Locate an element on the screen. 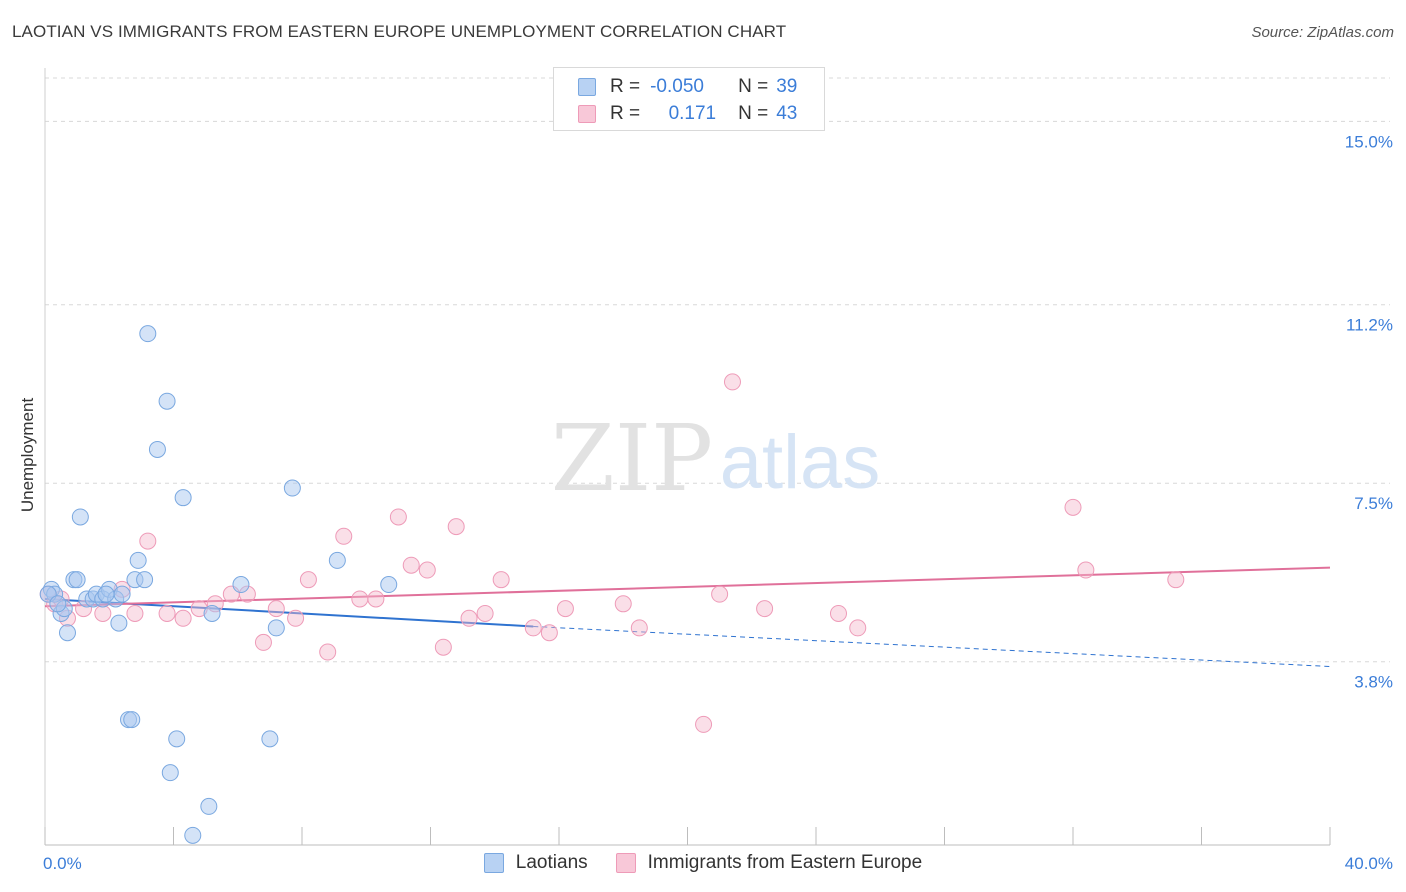 The image size is (1406, 892). source-label: Source: ZipAtlas.com is located at coordinates (1322, 32).